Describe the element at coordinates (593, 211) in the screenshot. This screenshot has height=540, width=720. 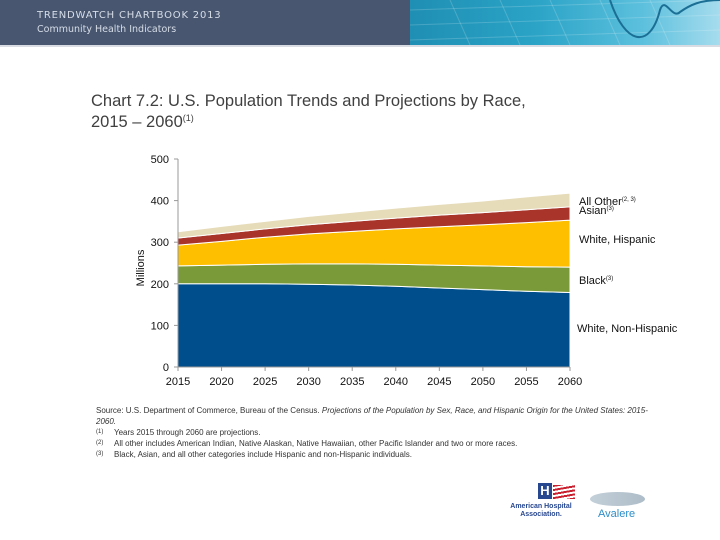
I see `series-name: Asian` at that location.